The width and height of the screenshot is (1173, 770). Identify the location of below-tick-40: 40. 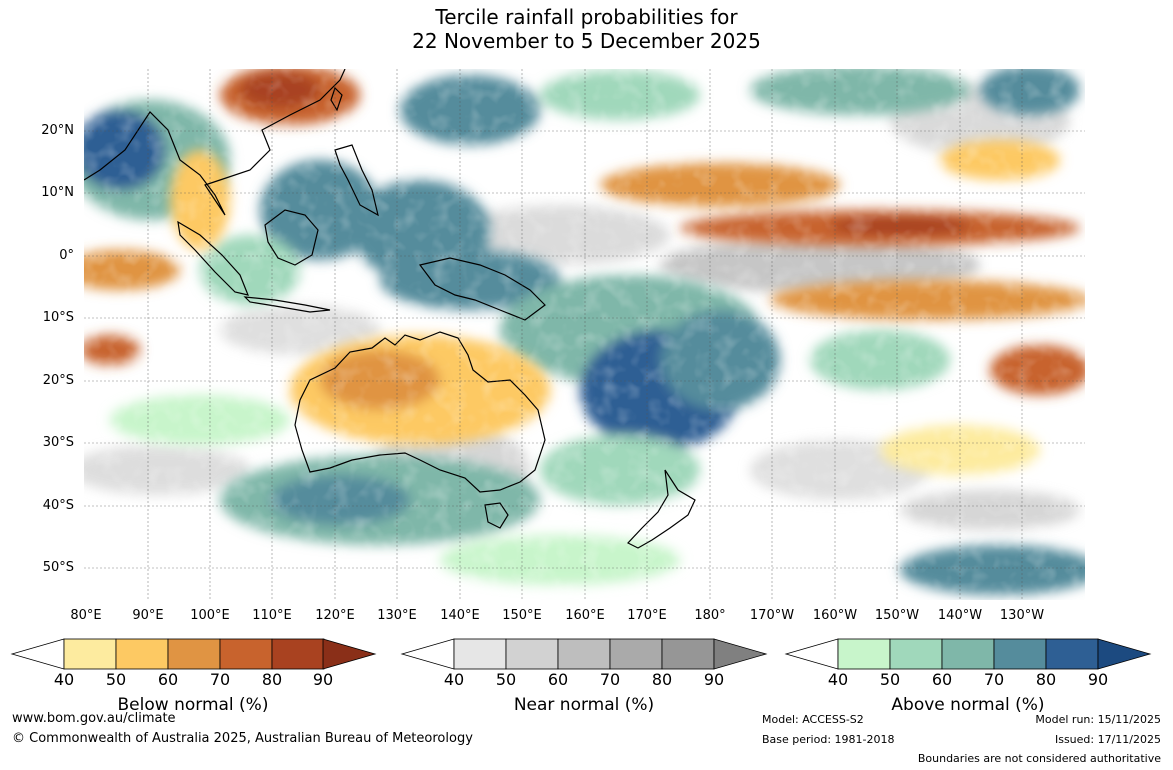
(64, 679).